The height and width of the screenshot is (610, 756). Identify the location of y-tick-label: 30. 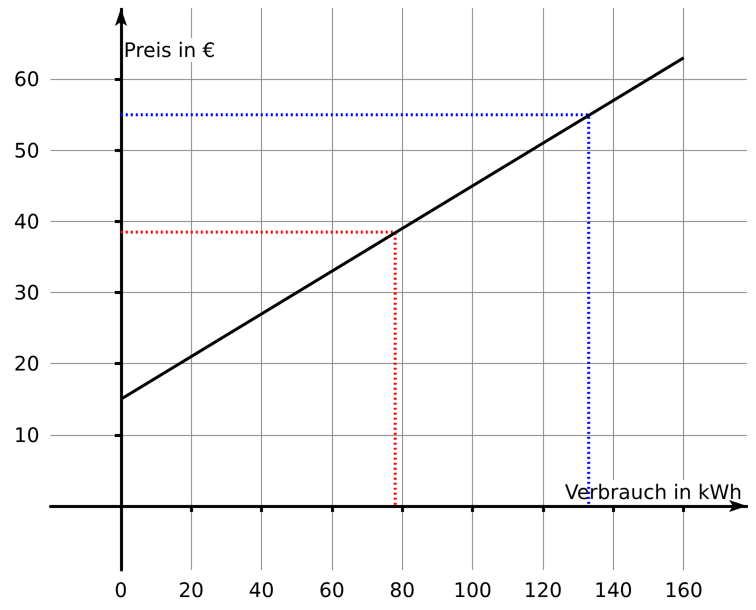
(27, 292).